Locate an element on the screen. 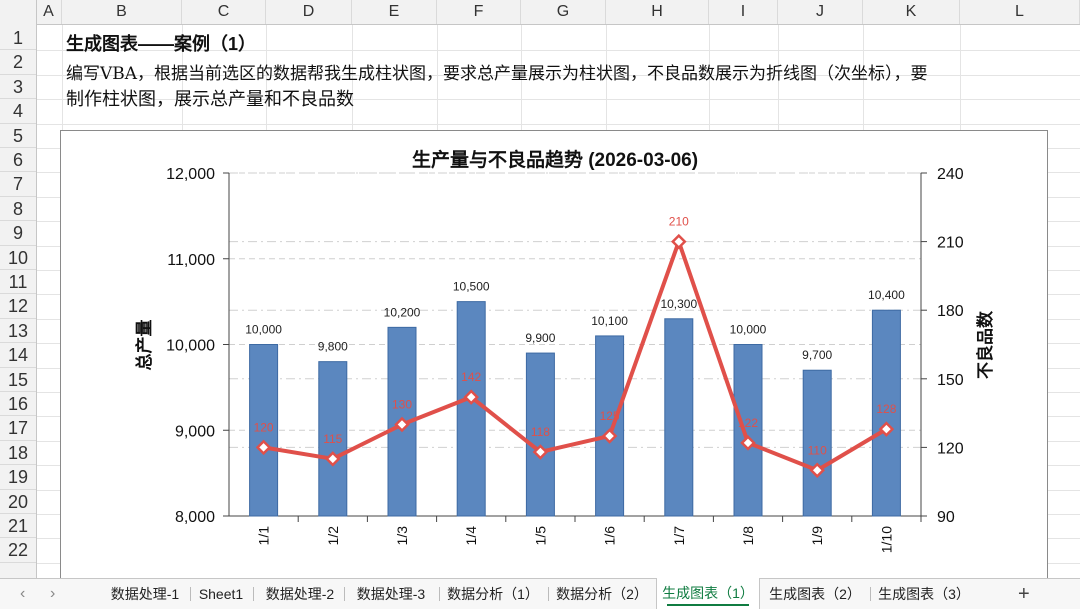 The image size is (1080, 609). column-header-I: I is located at coordinates (743, 12).